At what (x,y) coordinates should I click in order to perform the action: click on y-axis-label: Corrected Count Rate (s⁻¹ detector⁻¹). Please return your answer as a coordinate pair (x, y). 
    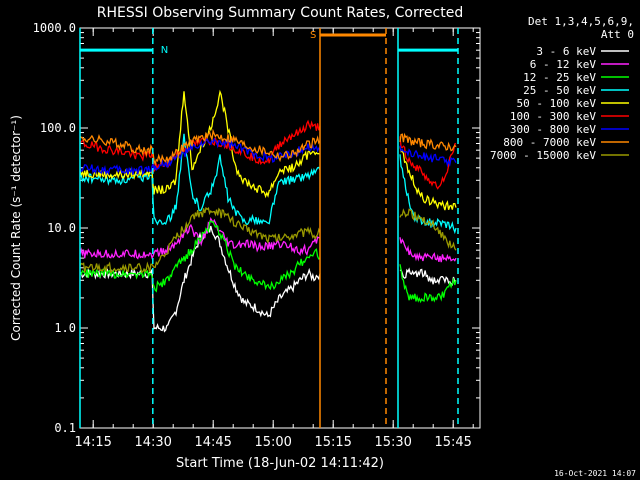
    Looking at the image, I should click on (16, 228).